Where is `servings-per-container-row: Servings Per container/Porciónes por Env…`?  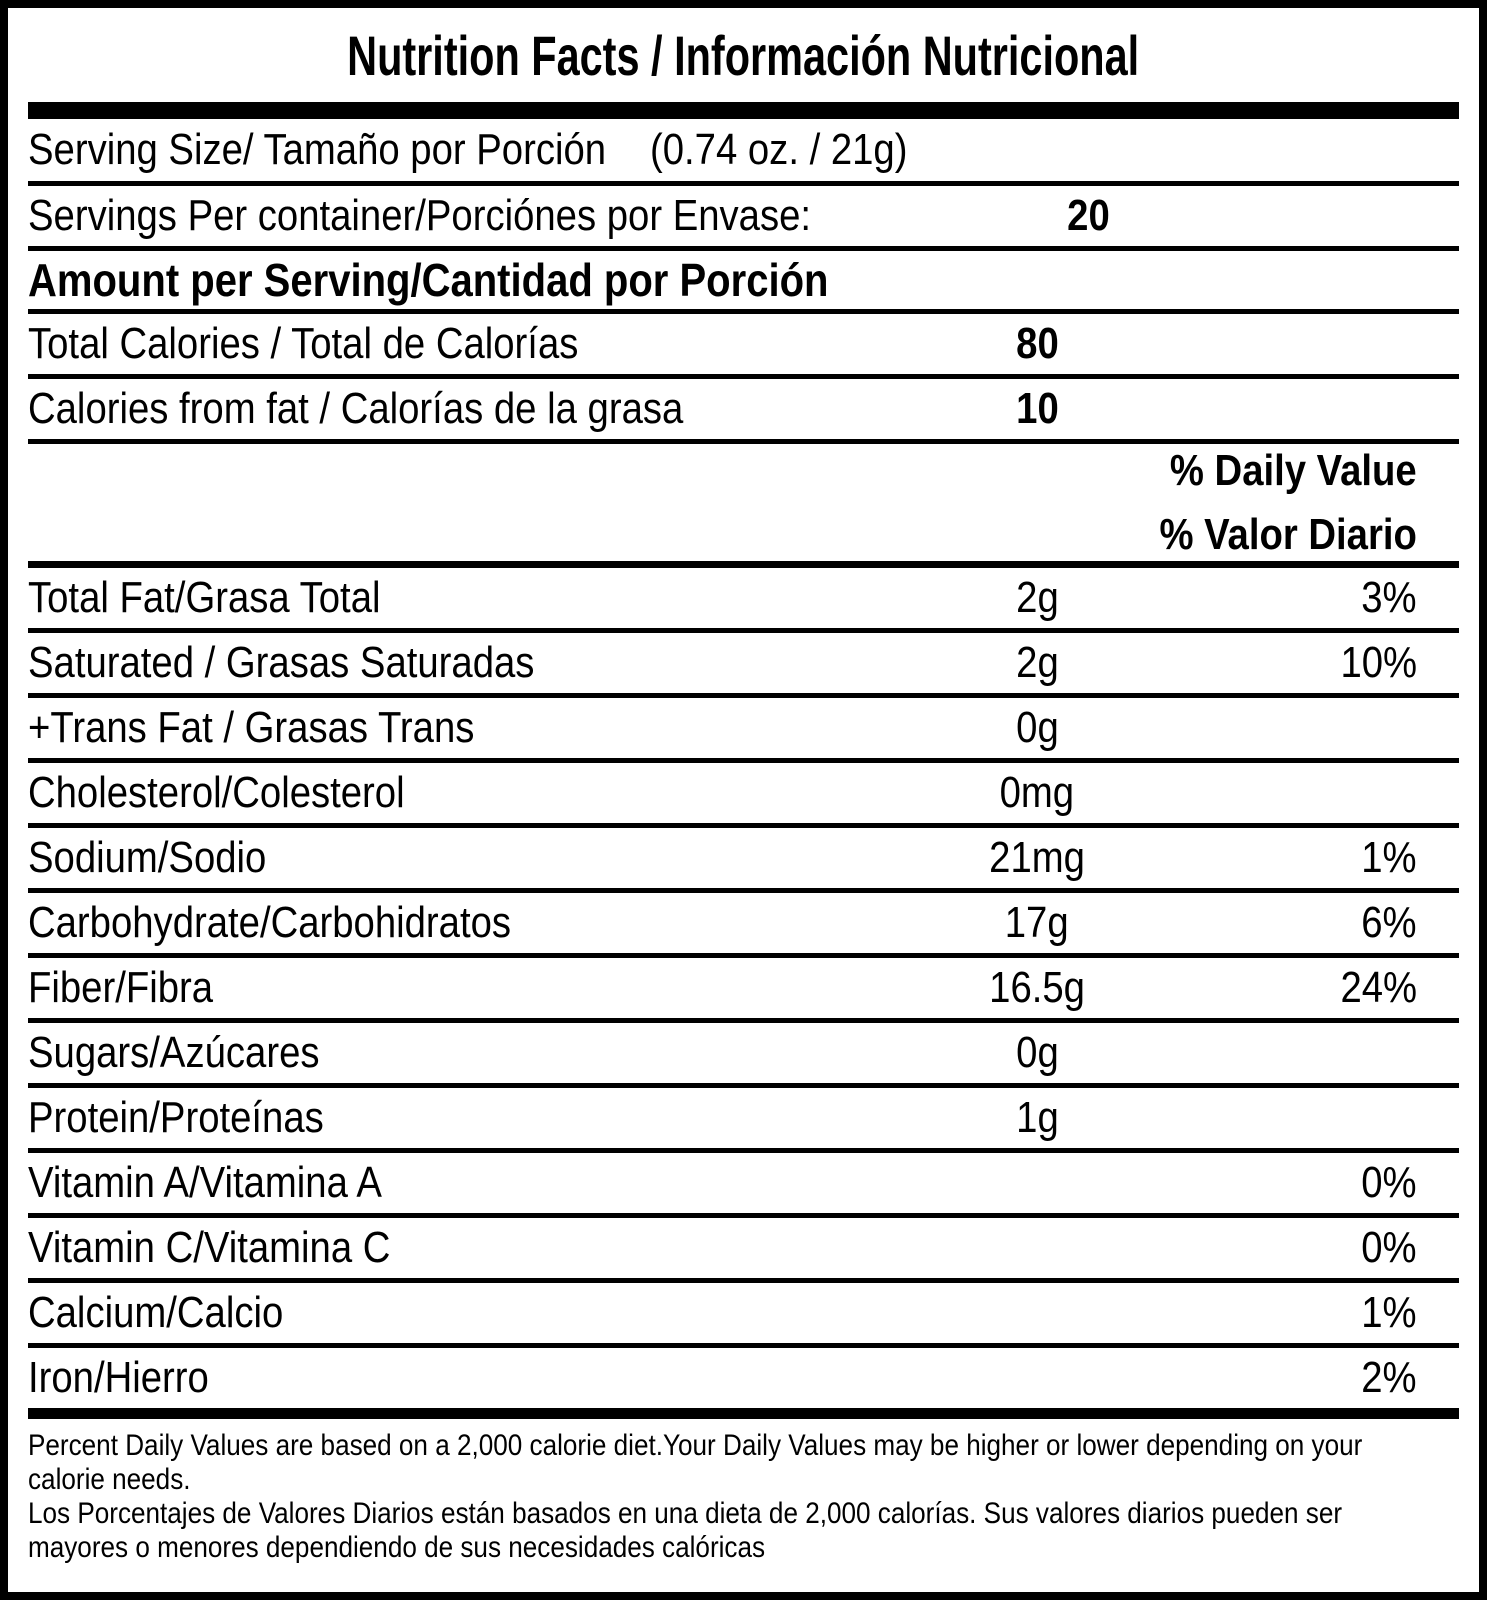 servings-per-container-row: Servings Per container/Porciónes por Env… is located at coordinates (743, 218).